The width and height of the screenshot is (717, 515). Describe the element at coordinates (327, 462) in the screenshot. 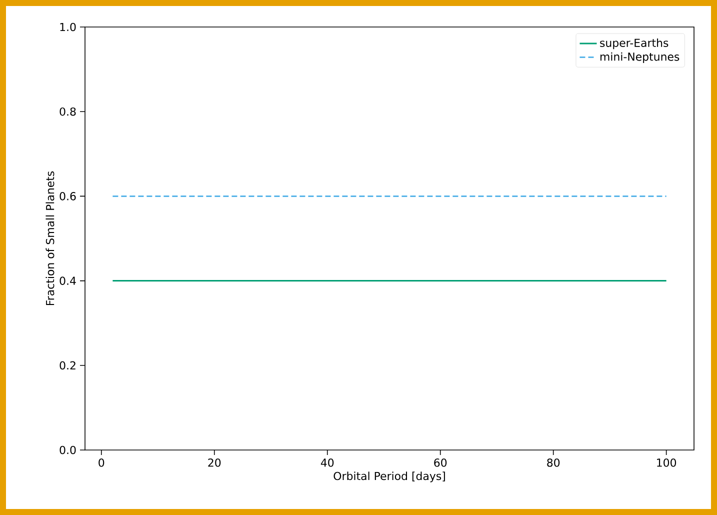

I see `x-tick-label: 40` at that location.